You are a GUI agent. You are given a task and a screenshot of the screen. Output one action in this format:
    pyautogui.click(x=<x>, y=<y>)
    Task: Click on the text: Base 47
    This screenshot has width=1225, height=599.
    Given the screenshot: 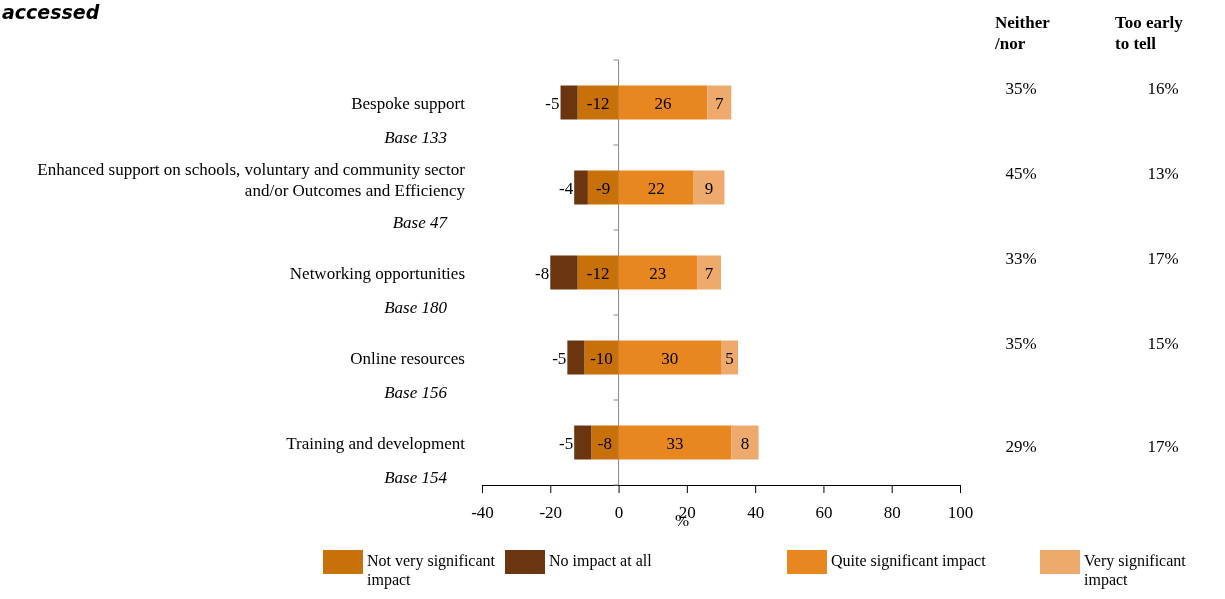 What is the action you would take?
    pyautogui.click(x=420, y=222)
    